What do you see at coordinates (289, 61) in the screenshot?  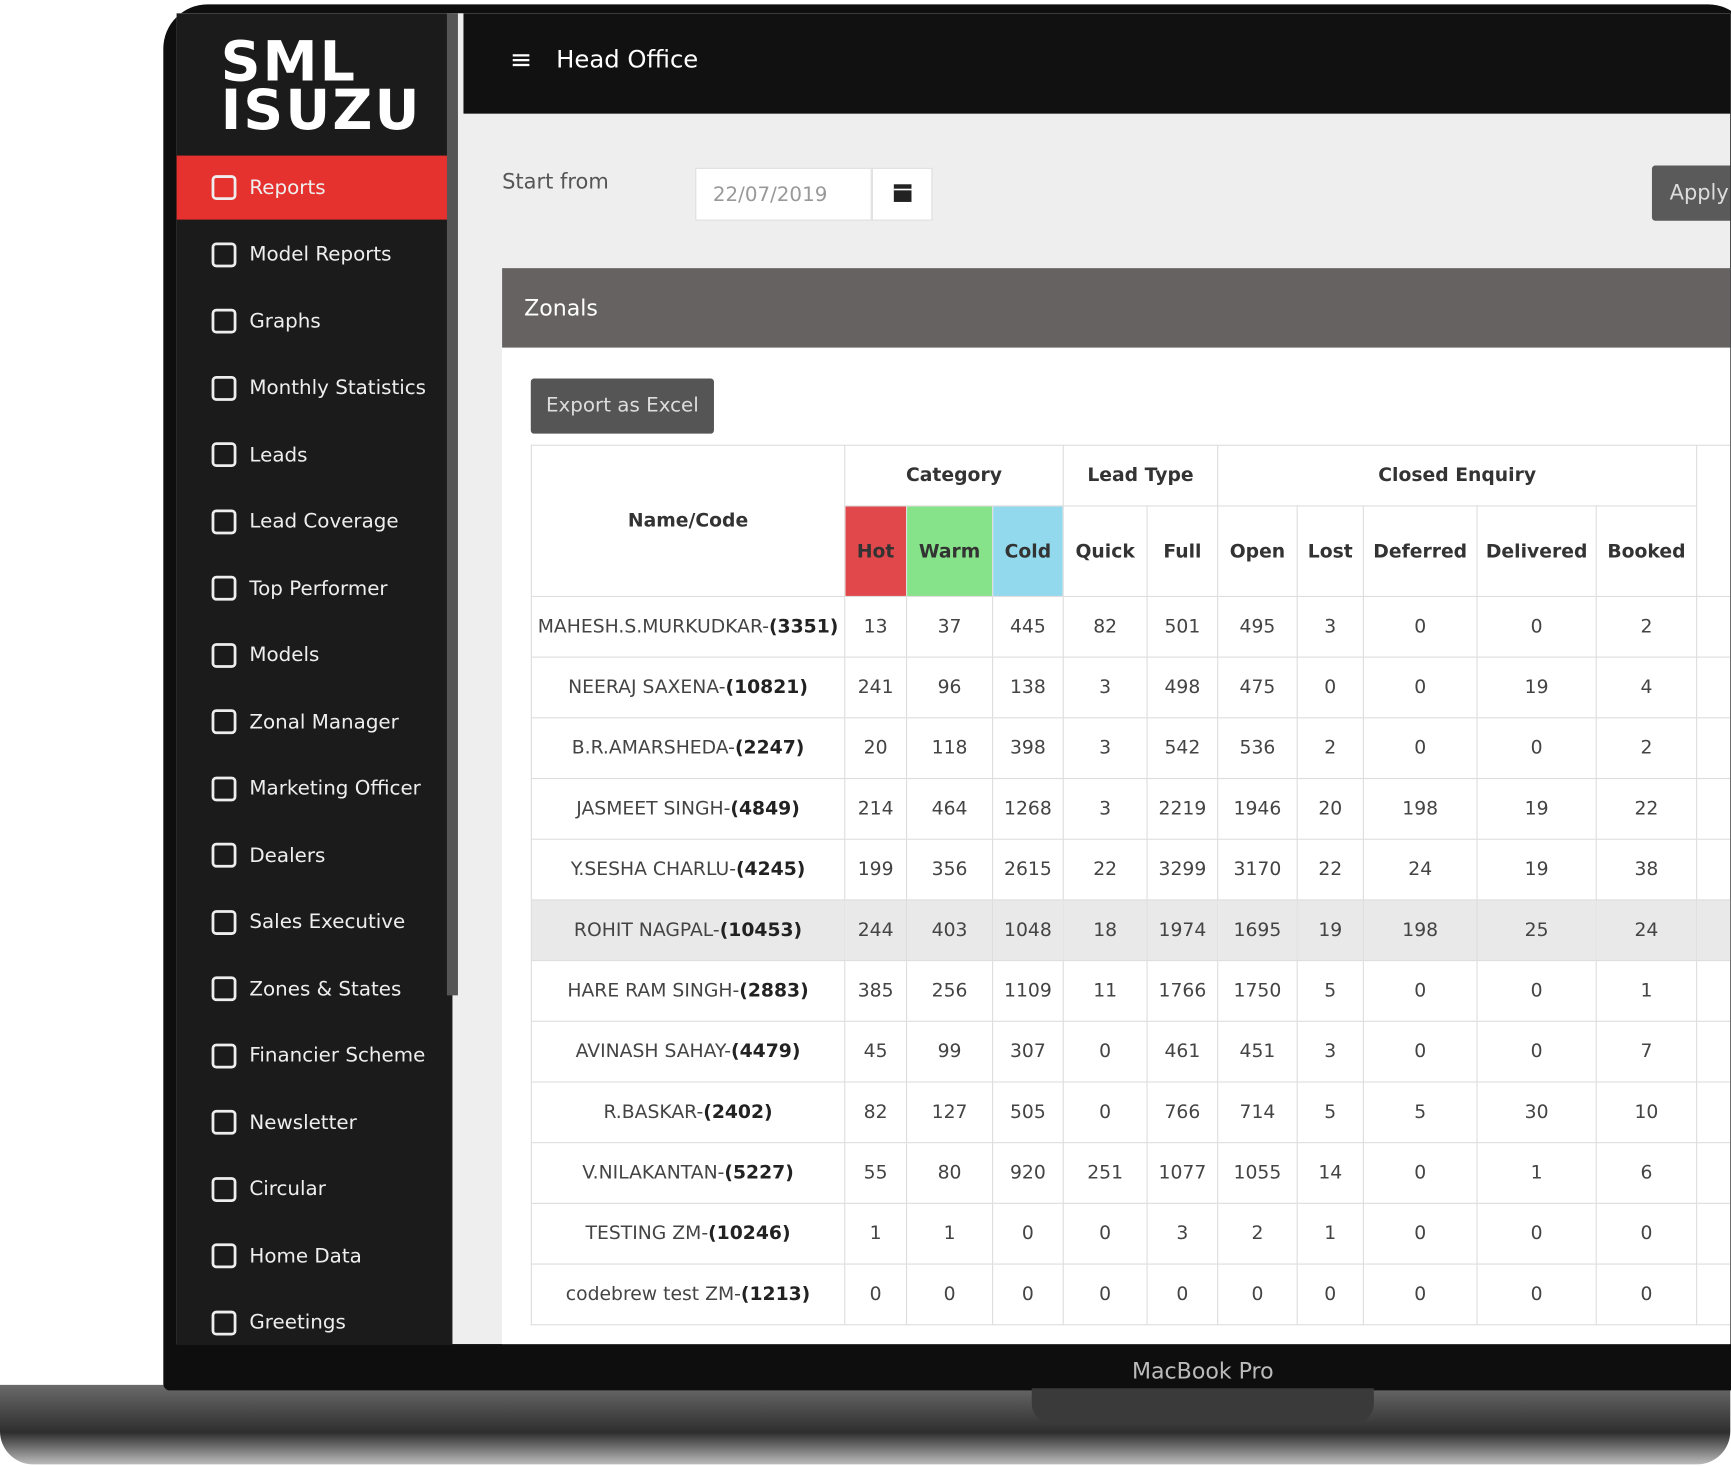 I see `logo-line: SML` at bounding box center [289, 61].